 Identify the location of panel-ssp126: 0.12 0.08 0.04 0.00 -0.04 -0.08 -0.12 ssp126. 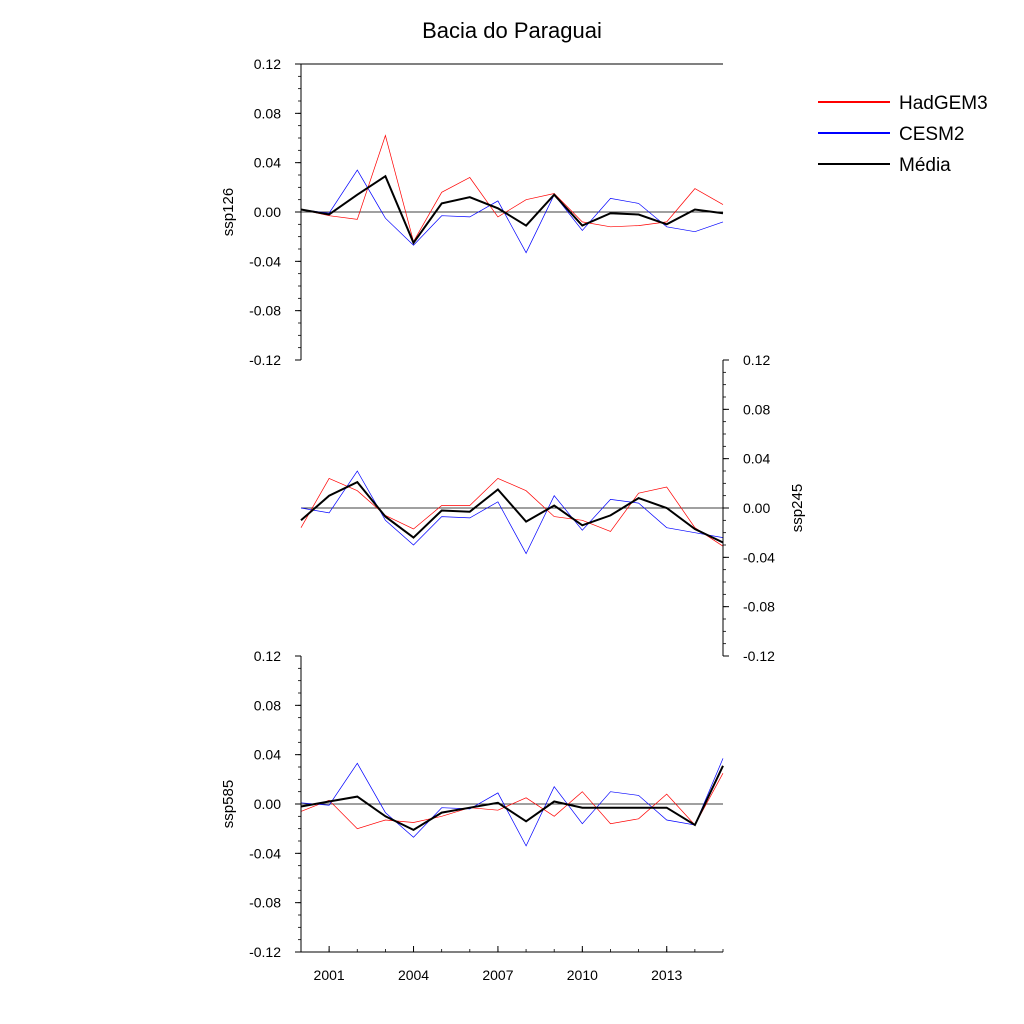
(472, 212).